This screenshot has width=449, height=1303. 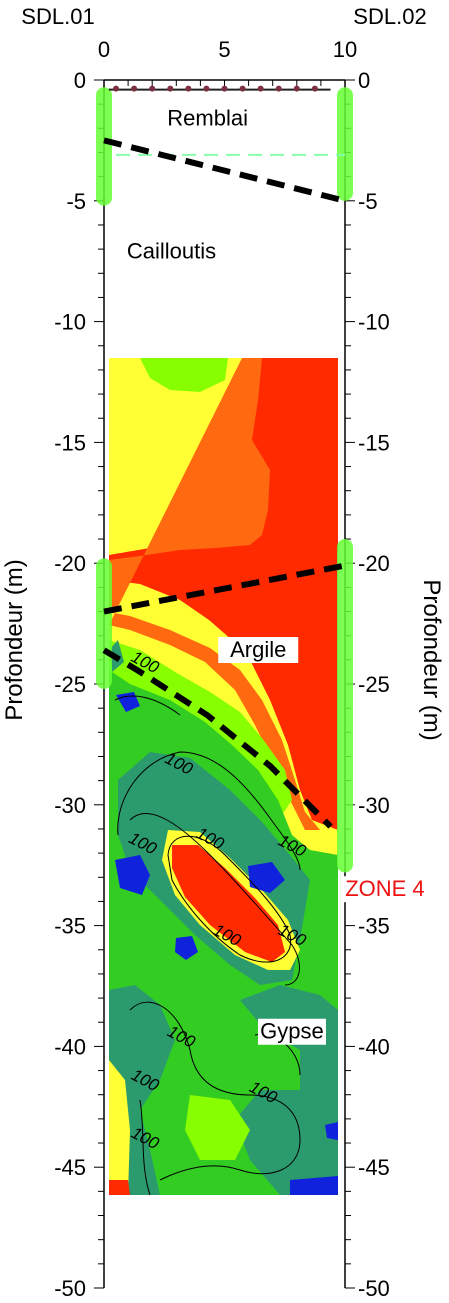 What do you see at coordinates (70, 563) in the screenshot?
I see `y-tick-label-left: -20` at bounding box center [70, 563].